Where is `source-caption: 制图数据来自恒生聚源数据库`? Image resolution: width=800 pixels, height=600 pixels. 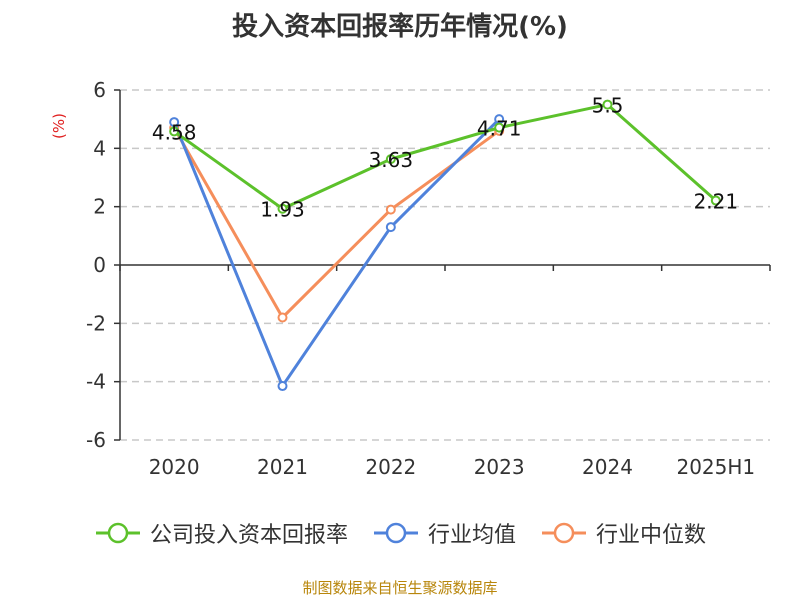 source-caption: 制图数据来自恒生聚源数据库 is located at coordinates (400, 588).